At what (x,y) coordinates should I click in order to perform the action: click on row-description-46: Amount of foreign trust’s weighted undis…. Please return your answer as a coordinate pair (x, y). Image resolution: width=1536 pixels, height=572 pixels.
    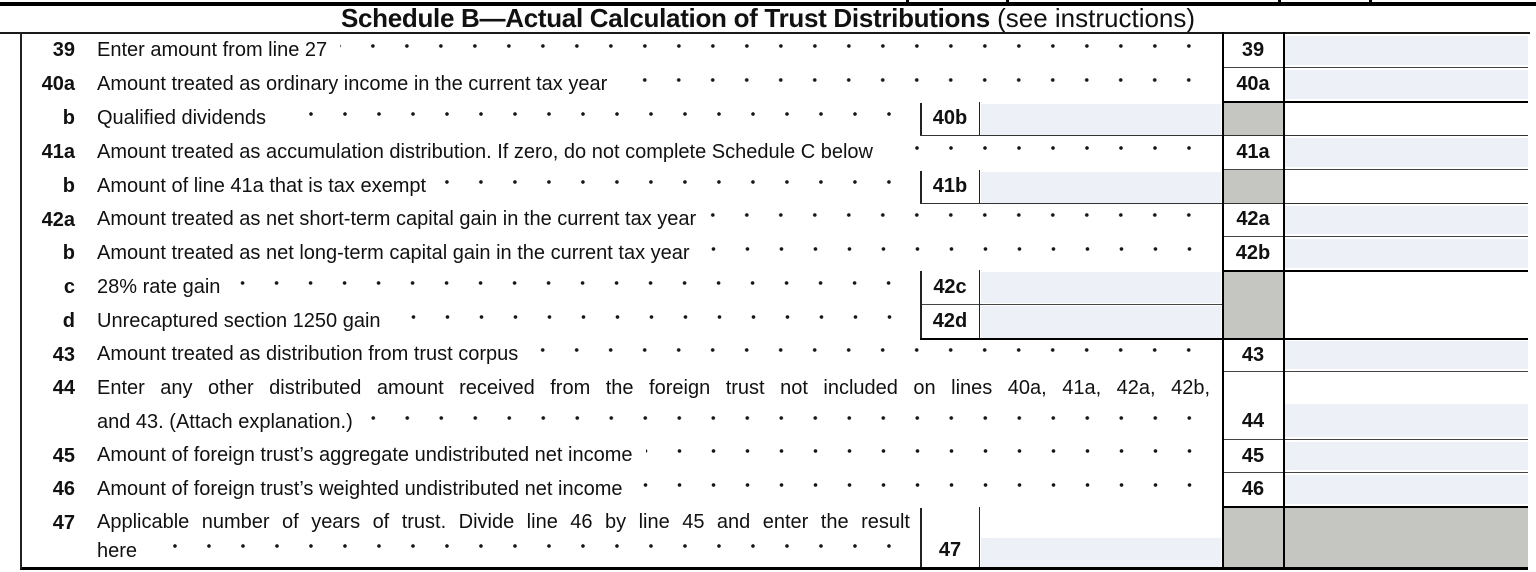
    Looking at the image, I should click on (653, 489).